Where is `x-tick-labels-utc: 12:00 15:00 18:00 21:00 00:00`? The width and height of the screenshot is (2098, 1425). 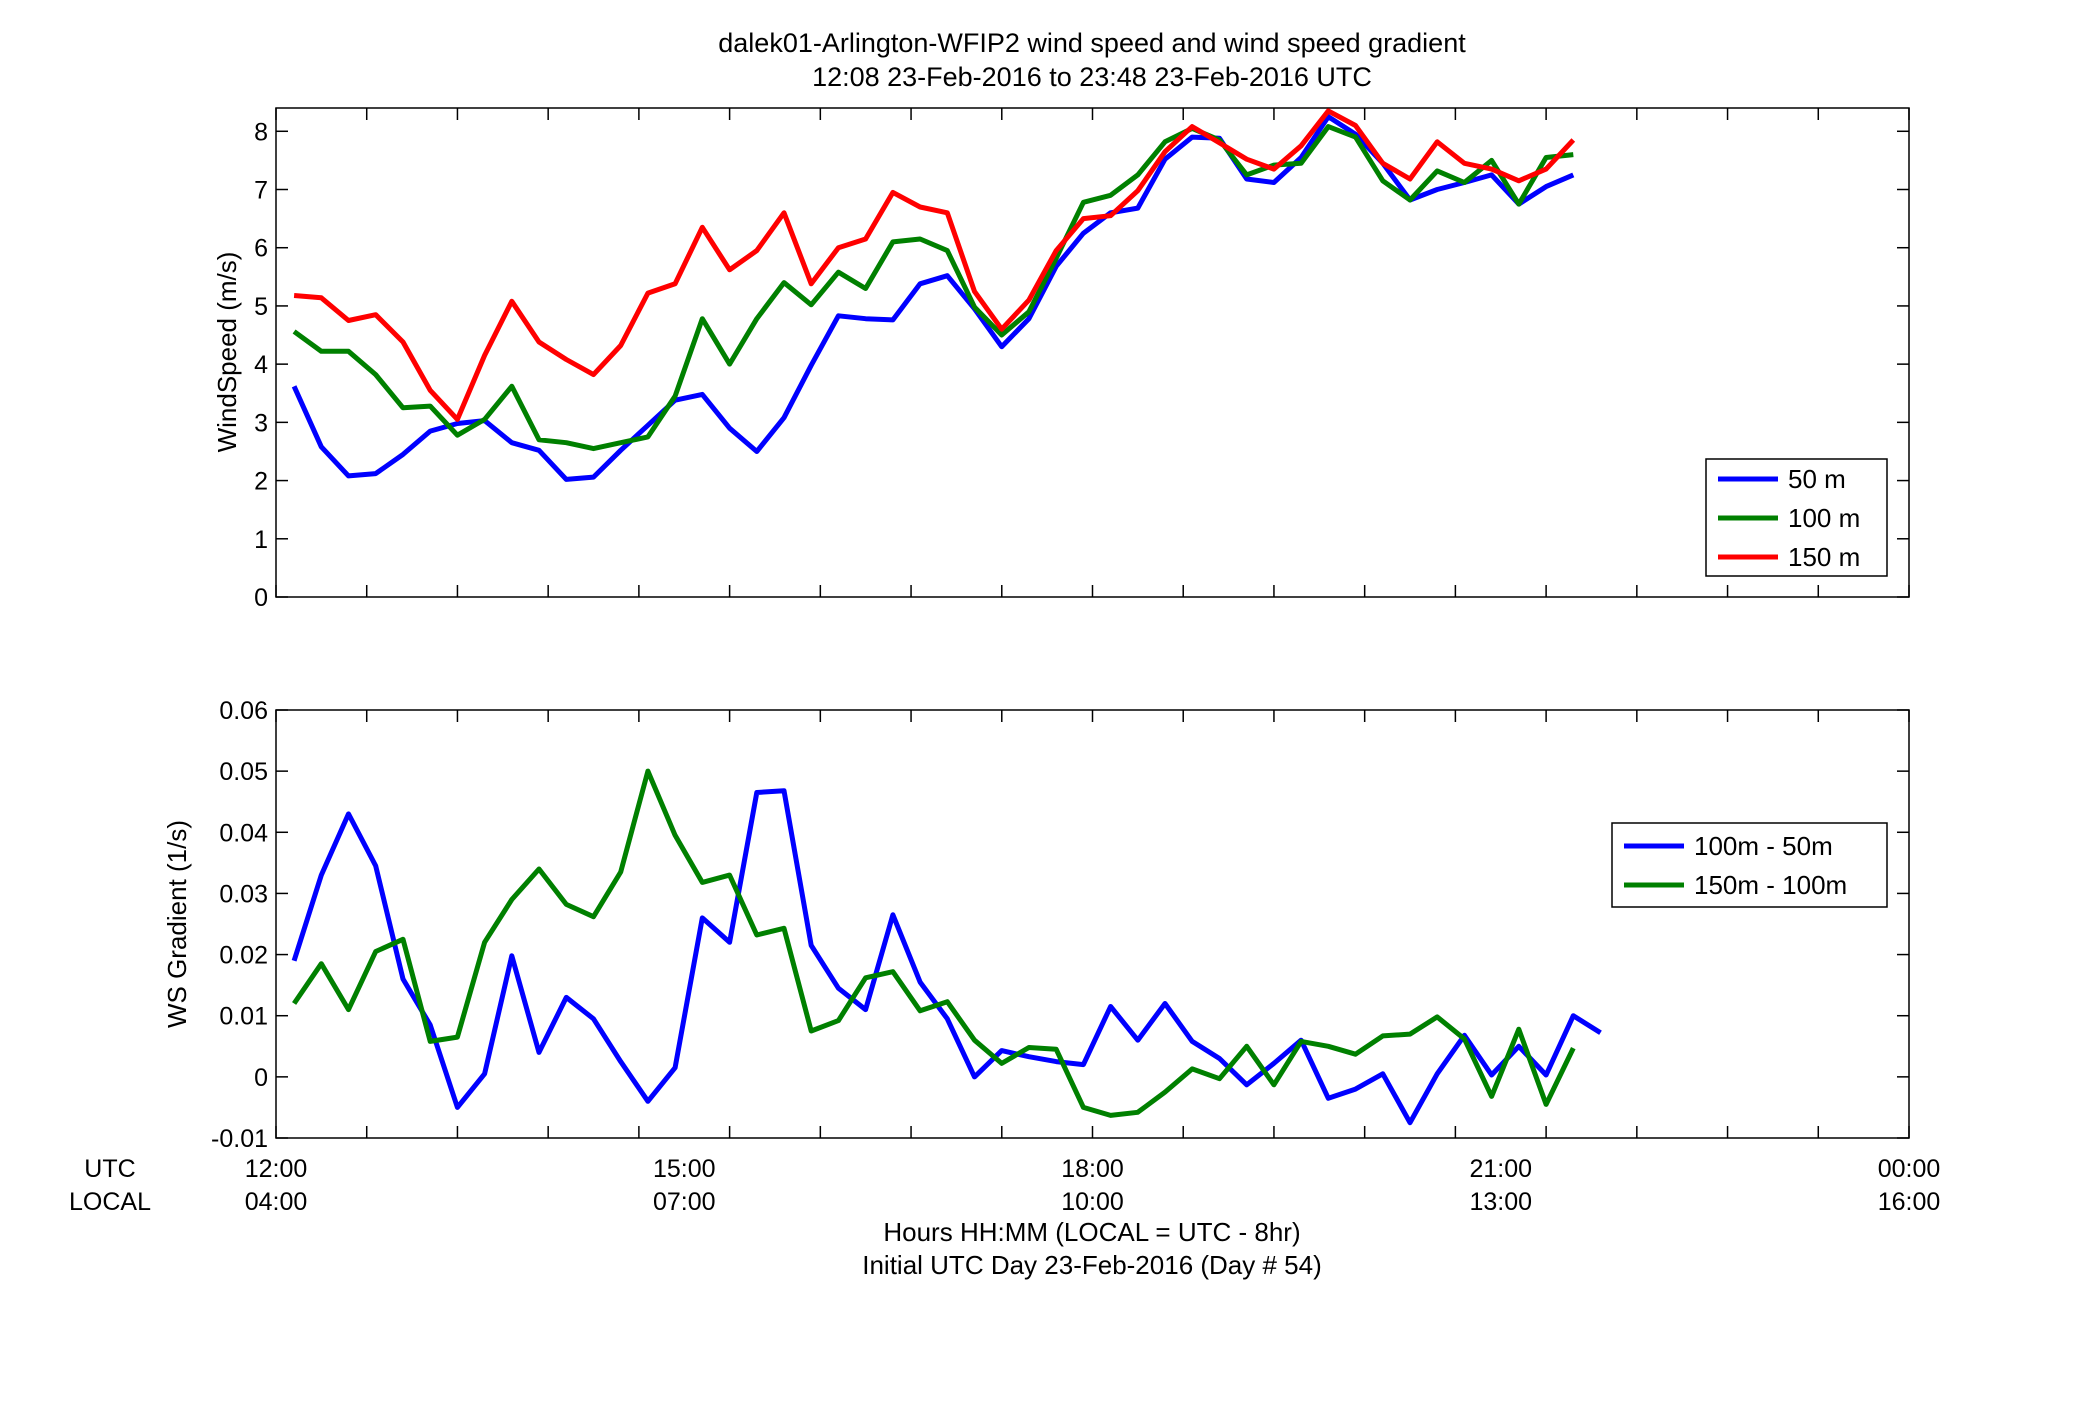
x-tick-labels-utc: 12:00 15:00 18:00 21:00 00:00 is located at coordinates (1093, 1169).